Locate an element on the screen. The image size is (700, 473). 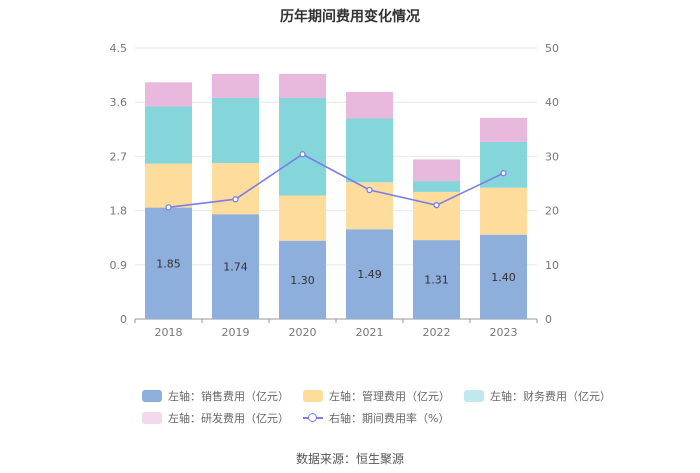
y-right-tick-label: 40 is located at coordinates (552, 102).